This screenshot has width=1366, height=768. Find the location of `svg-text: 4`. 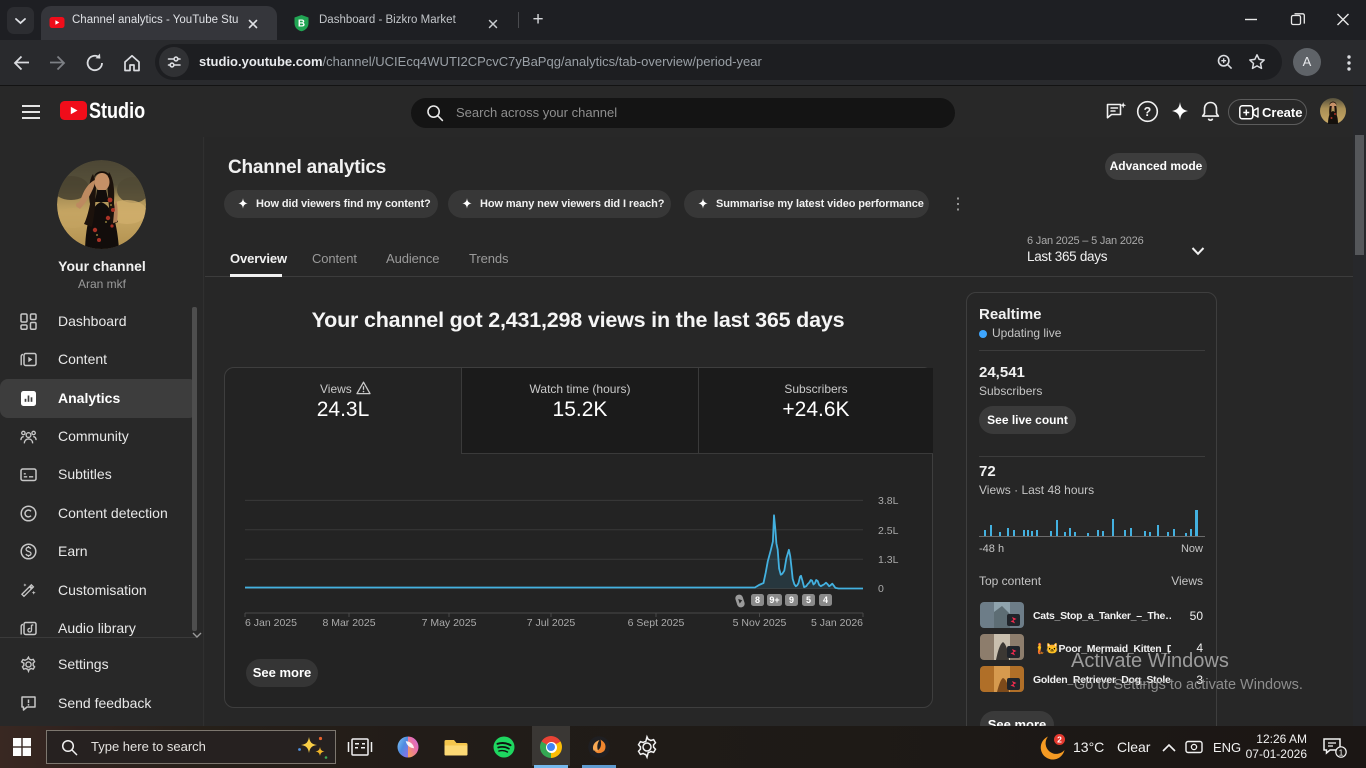

svg-text: 4 is located at coordinates (825, 600).